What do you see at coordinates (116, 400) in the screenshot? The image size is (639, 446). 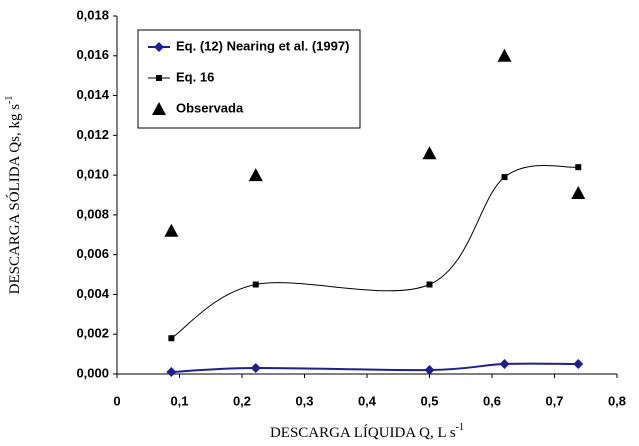 I see `x-tick-label: 0` at bounding box center [116, 400].